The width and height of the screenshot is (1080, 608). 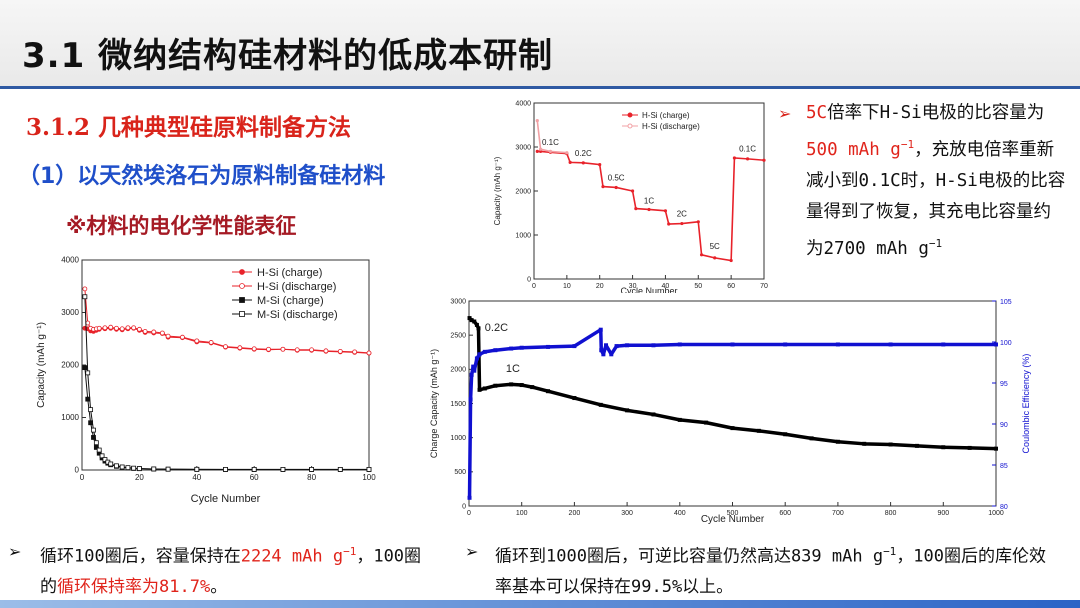 What do you see at coordinates (1004, 507) in the screenshot?
I see `y2-tick-label: 80` at bounding box center [1004, 507].